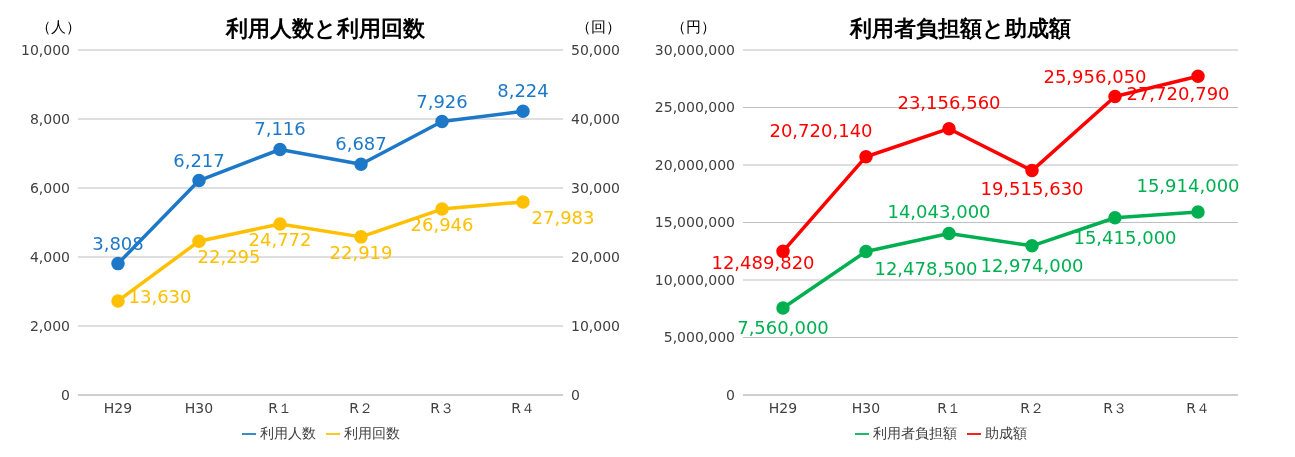 Image resolution: width=1295 pixels, height=457 pixels. What do you see at coordinates (58, 27) in the screenshot?
I see `y-axis-title: （人）` at bounding box center [58, 27].